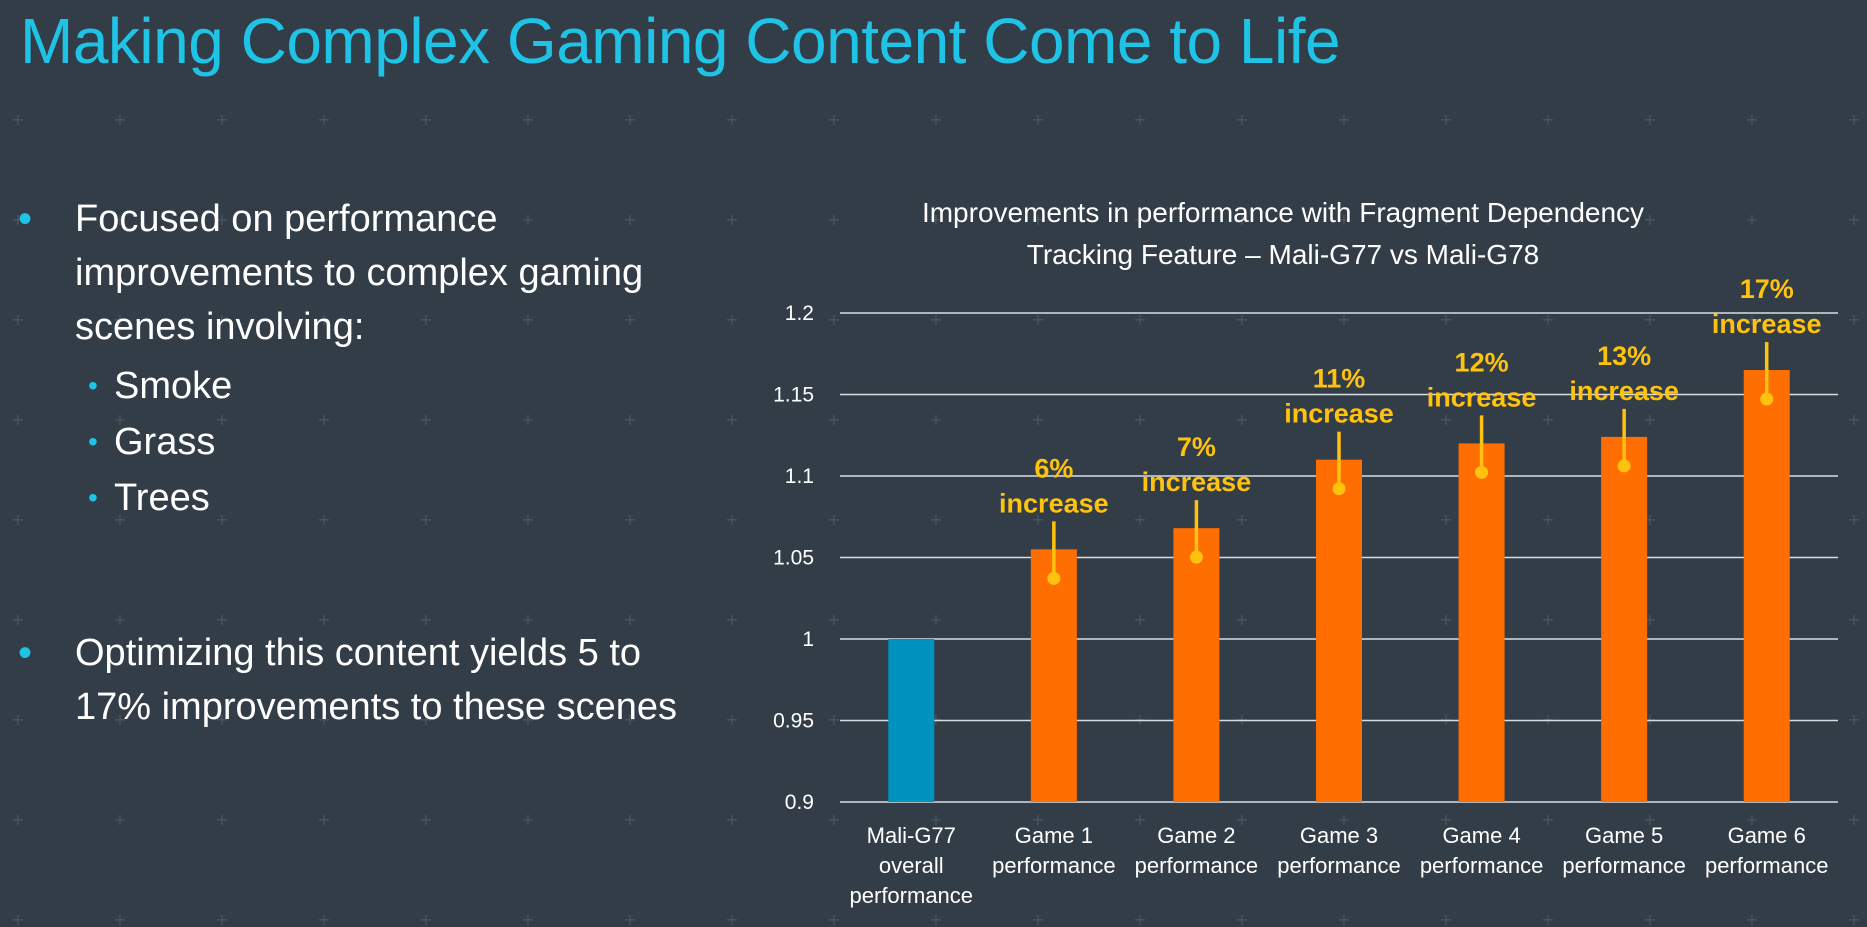 This screenshot has height=927, width=1867. What do you see at coordinates (911, 835) in the screenshot?
I see `x-tick-label: Mali-G77` at bounding box center [911, 835].